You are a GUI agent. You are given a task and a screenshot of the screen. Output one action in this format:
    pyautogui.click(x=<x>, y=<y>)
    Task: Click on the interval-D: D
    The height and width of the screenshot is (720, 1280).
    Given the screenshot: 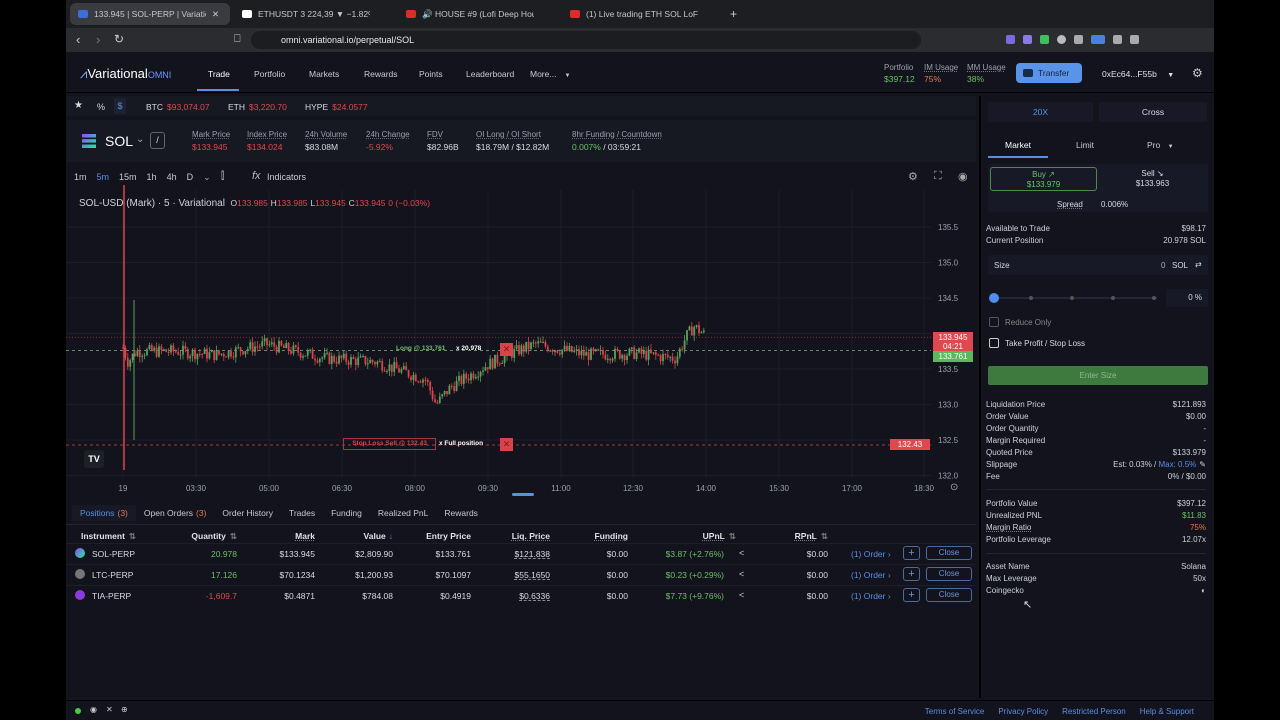 What is the action you would take?
    pyautogui.click(x=190, y=177)
    